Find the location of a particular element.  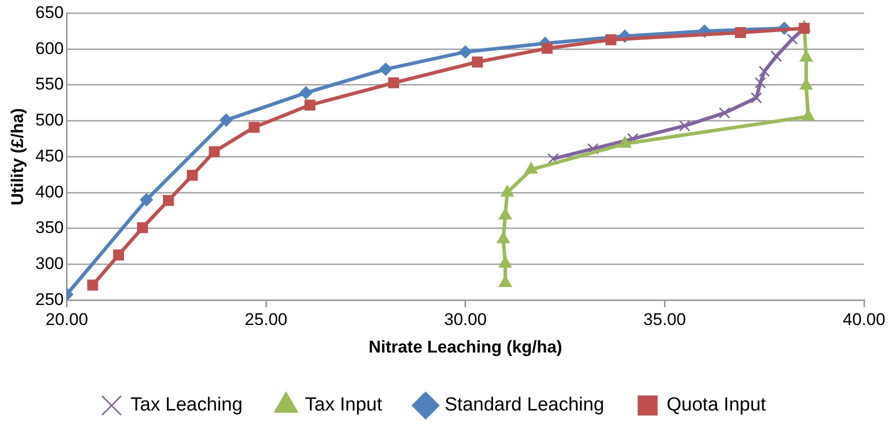

x-tick-label: 35.00 is located at coordinates (664, 320).